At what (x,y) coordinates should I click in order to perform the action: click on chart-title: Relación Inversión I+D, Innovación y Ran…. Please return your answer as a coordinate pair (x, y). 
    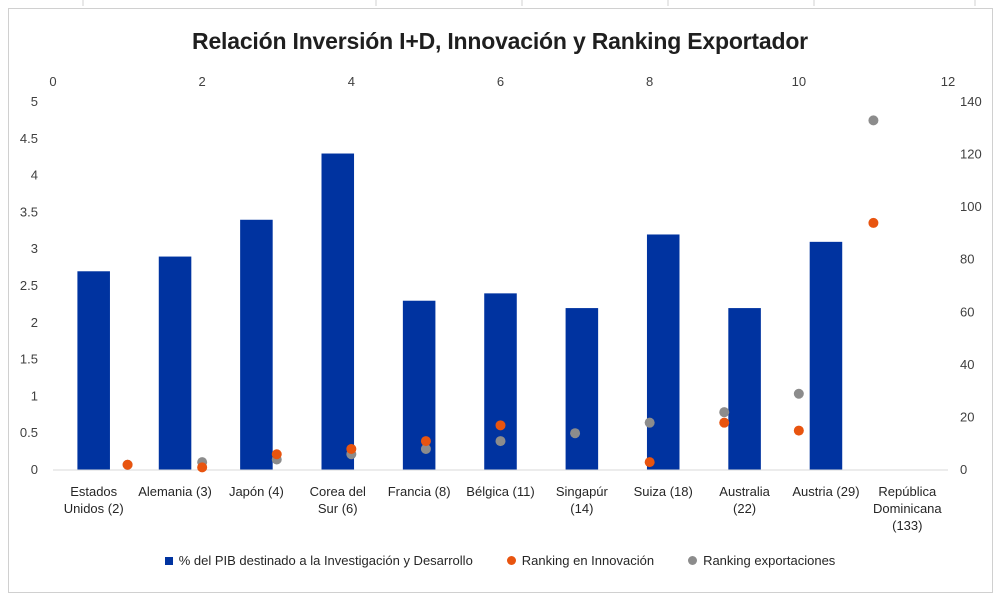
    Looking at the image, I should click on (500, 41).